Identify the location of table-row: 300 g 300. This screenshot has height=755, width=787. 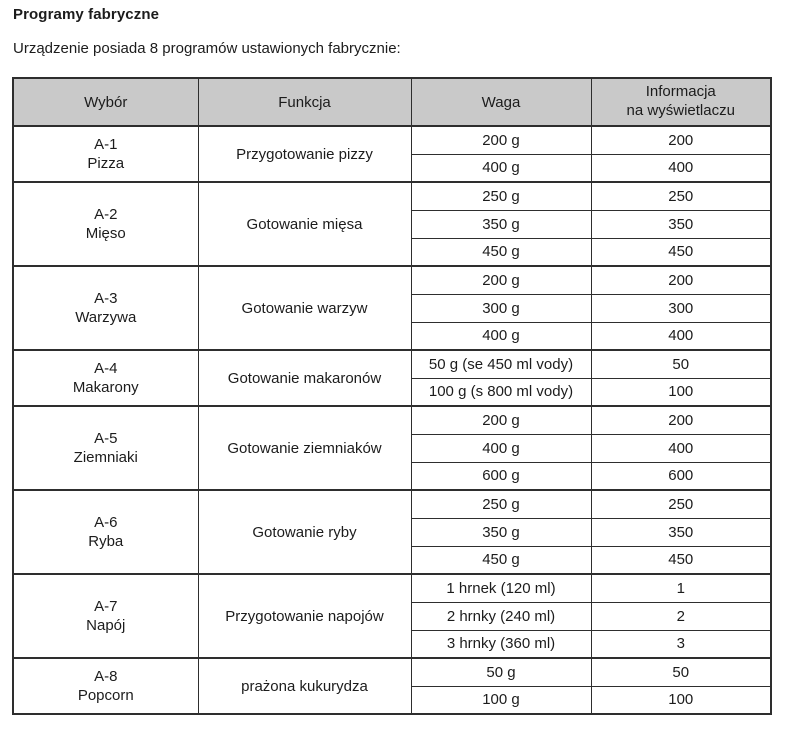
(392, 308).